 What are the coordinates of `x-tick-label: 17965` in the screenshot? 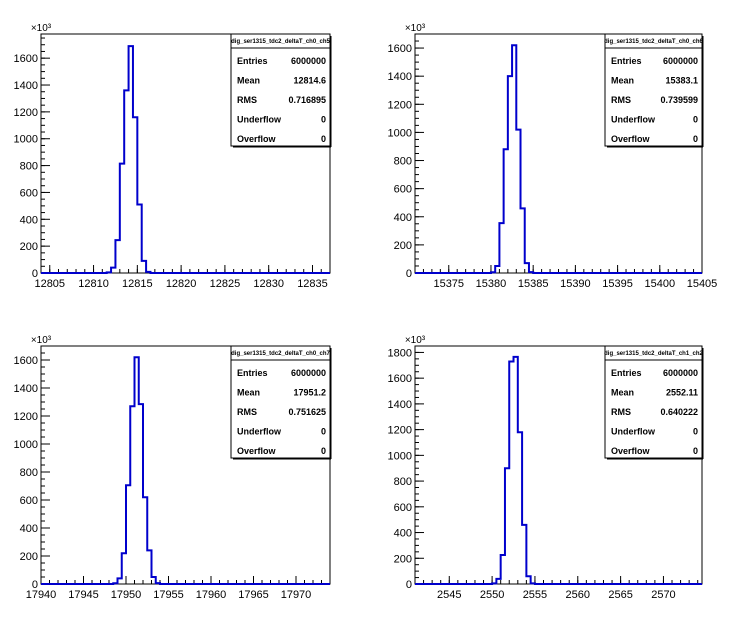 It's located at (253, 595).